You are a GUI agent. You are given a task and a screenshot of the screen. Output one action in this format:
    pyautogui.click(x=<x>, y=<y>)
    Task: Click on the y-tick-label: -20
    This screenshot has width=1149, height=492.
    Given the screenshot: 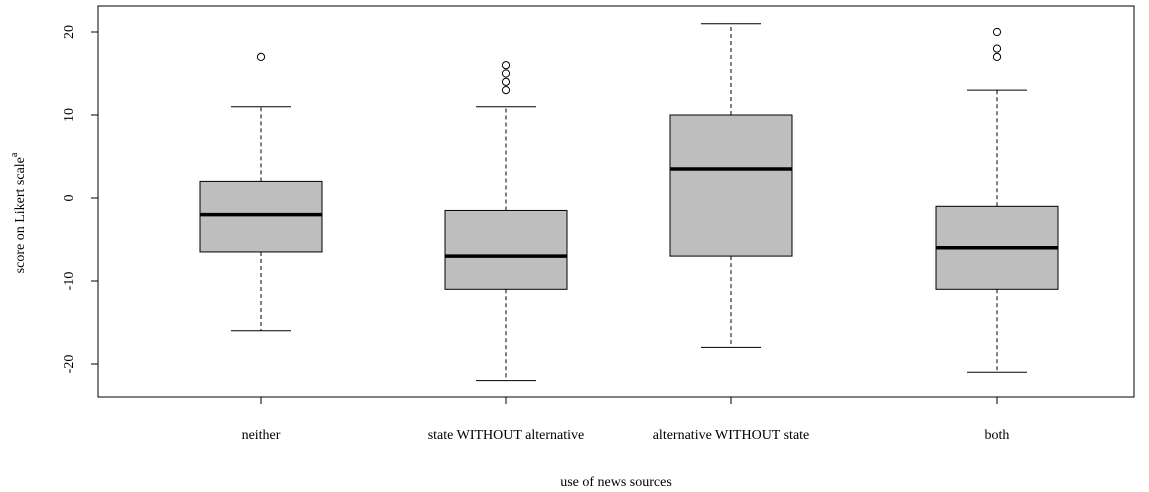 What is the action you would take?
    pyautogui.click(x=69, y=364)
    